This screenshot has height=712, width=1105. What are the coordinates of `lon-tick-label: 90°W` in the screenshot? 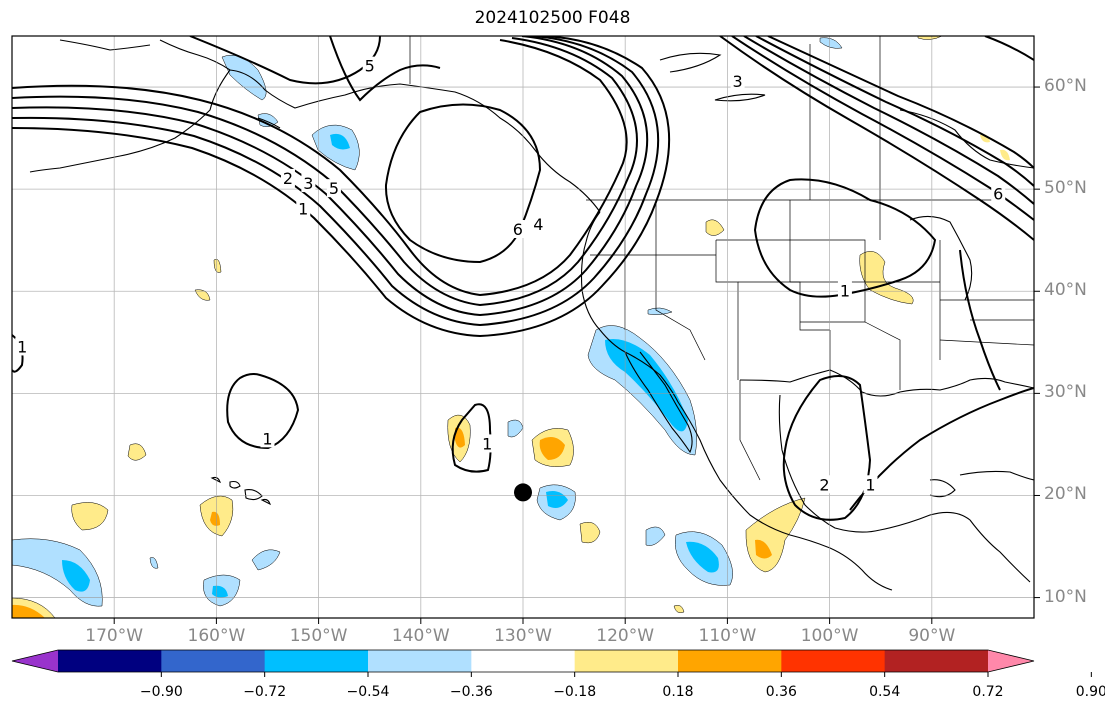 It's located at (932, 636).